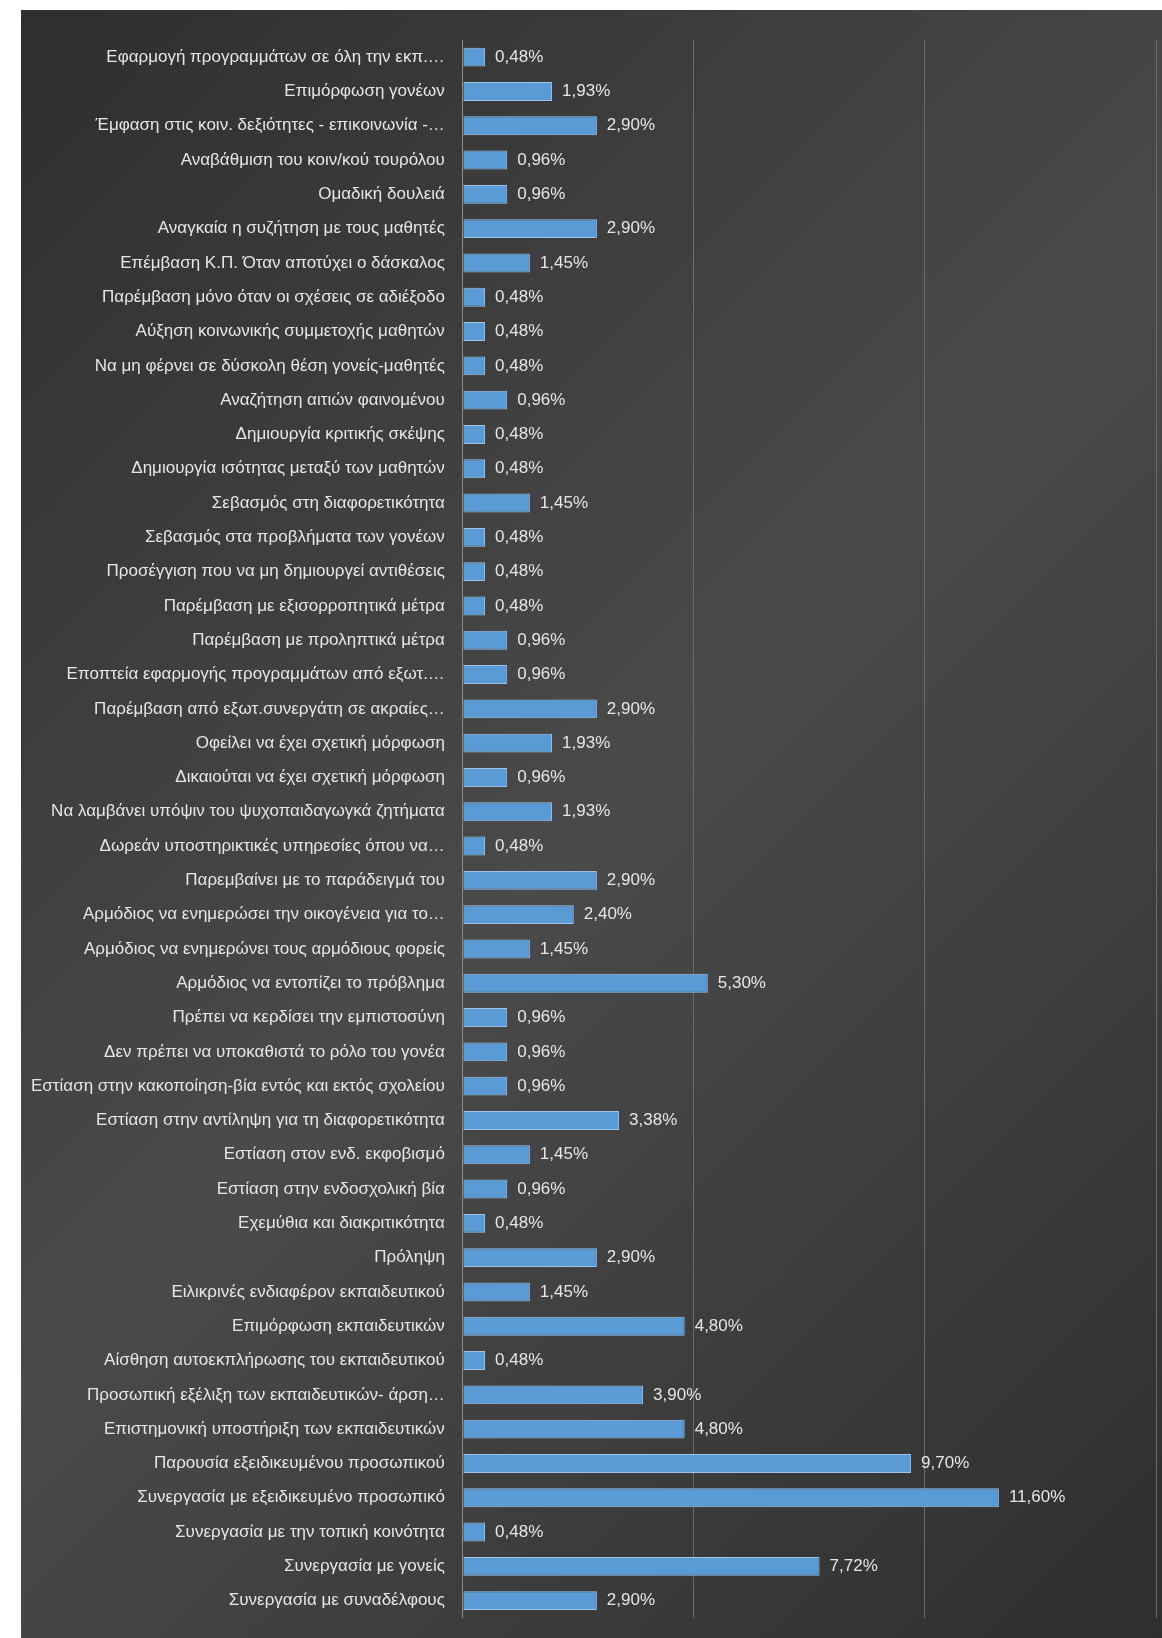 The height and width of the screenshot is (1638, 1162). Describe the element at coordinates (653, 1120) in the screenshot. I see `data-label: 3,38%` at that location.